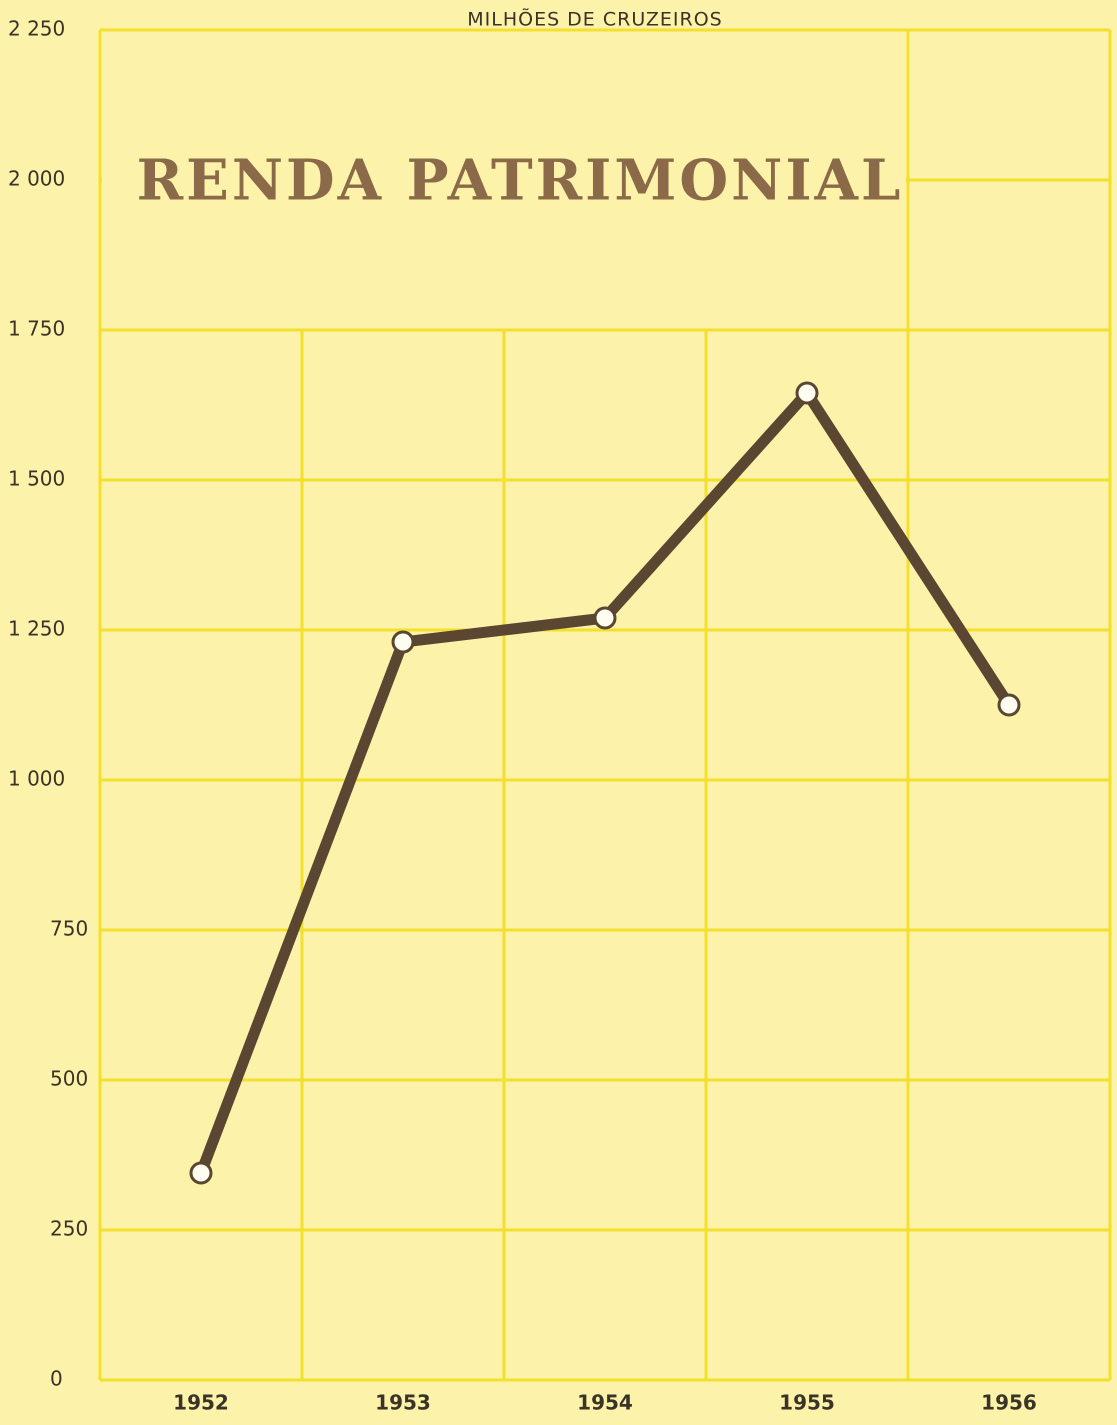 This screenshot has width=1117, height=1425. What do you see at coordinates (1009, 1403) in the screenshot?
I see `x-tick-label: 1956` at bounding box center [1009, 1403].